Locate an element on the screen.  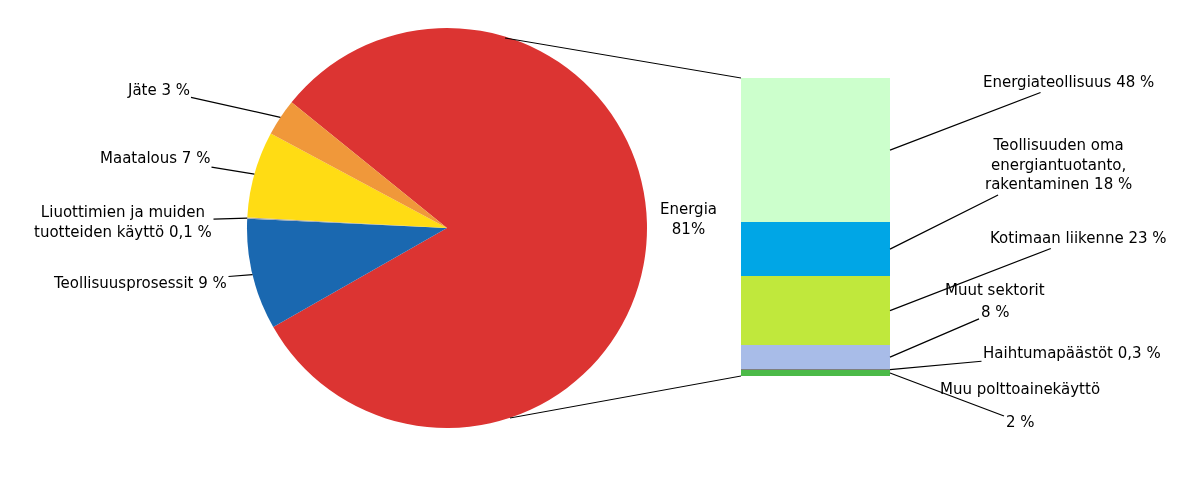
slice-label: Jäte 3 % is located at coordinates (159, 90).